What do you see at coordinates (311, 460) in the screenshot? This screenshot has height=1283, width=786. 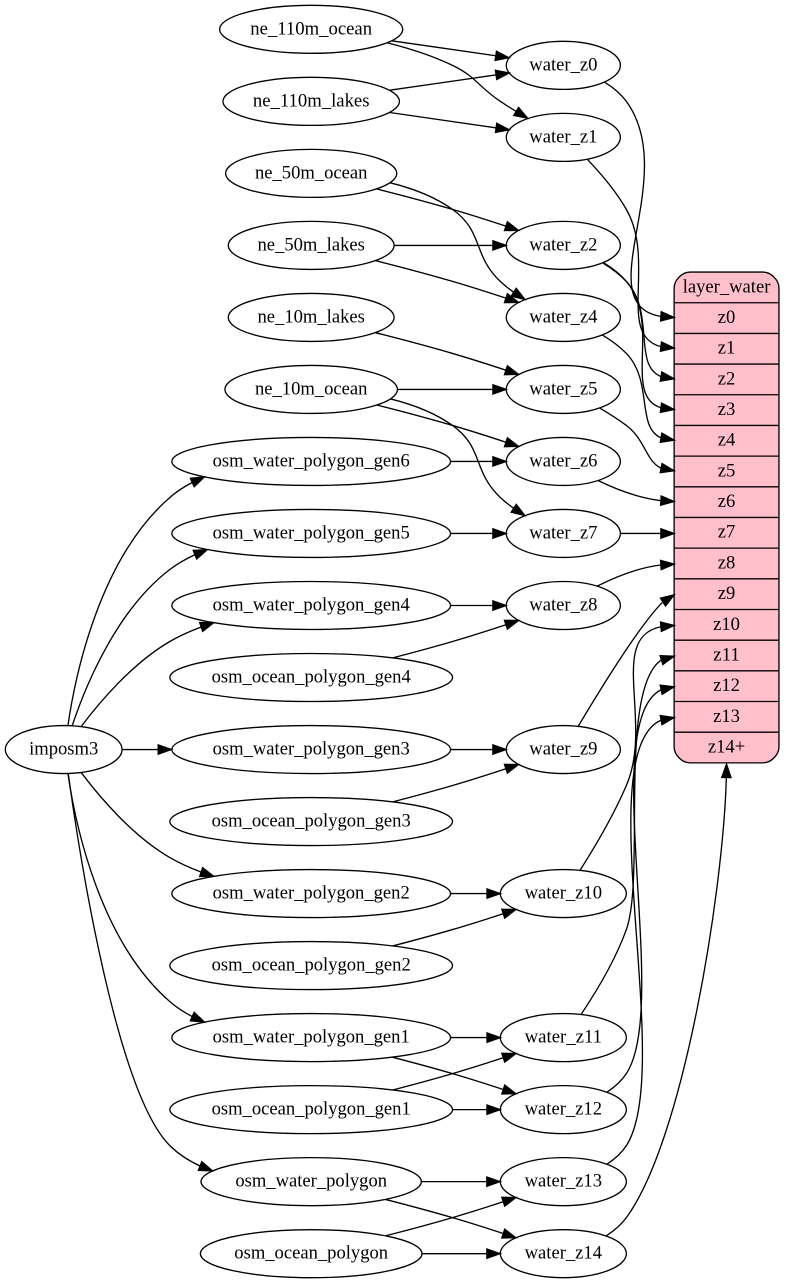 I see `svg-text: osm_water_polygon_gen6` at bounding box center [311, 460].